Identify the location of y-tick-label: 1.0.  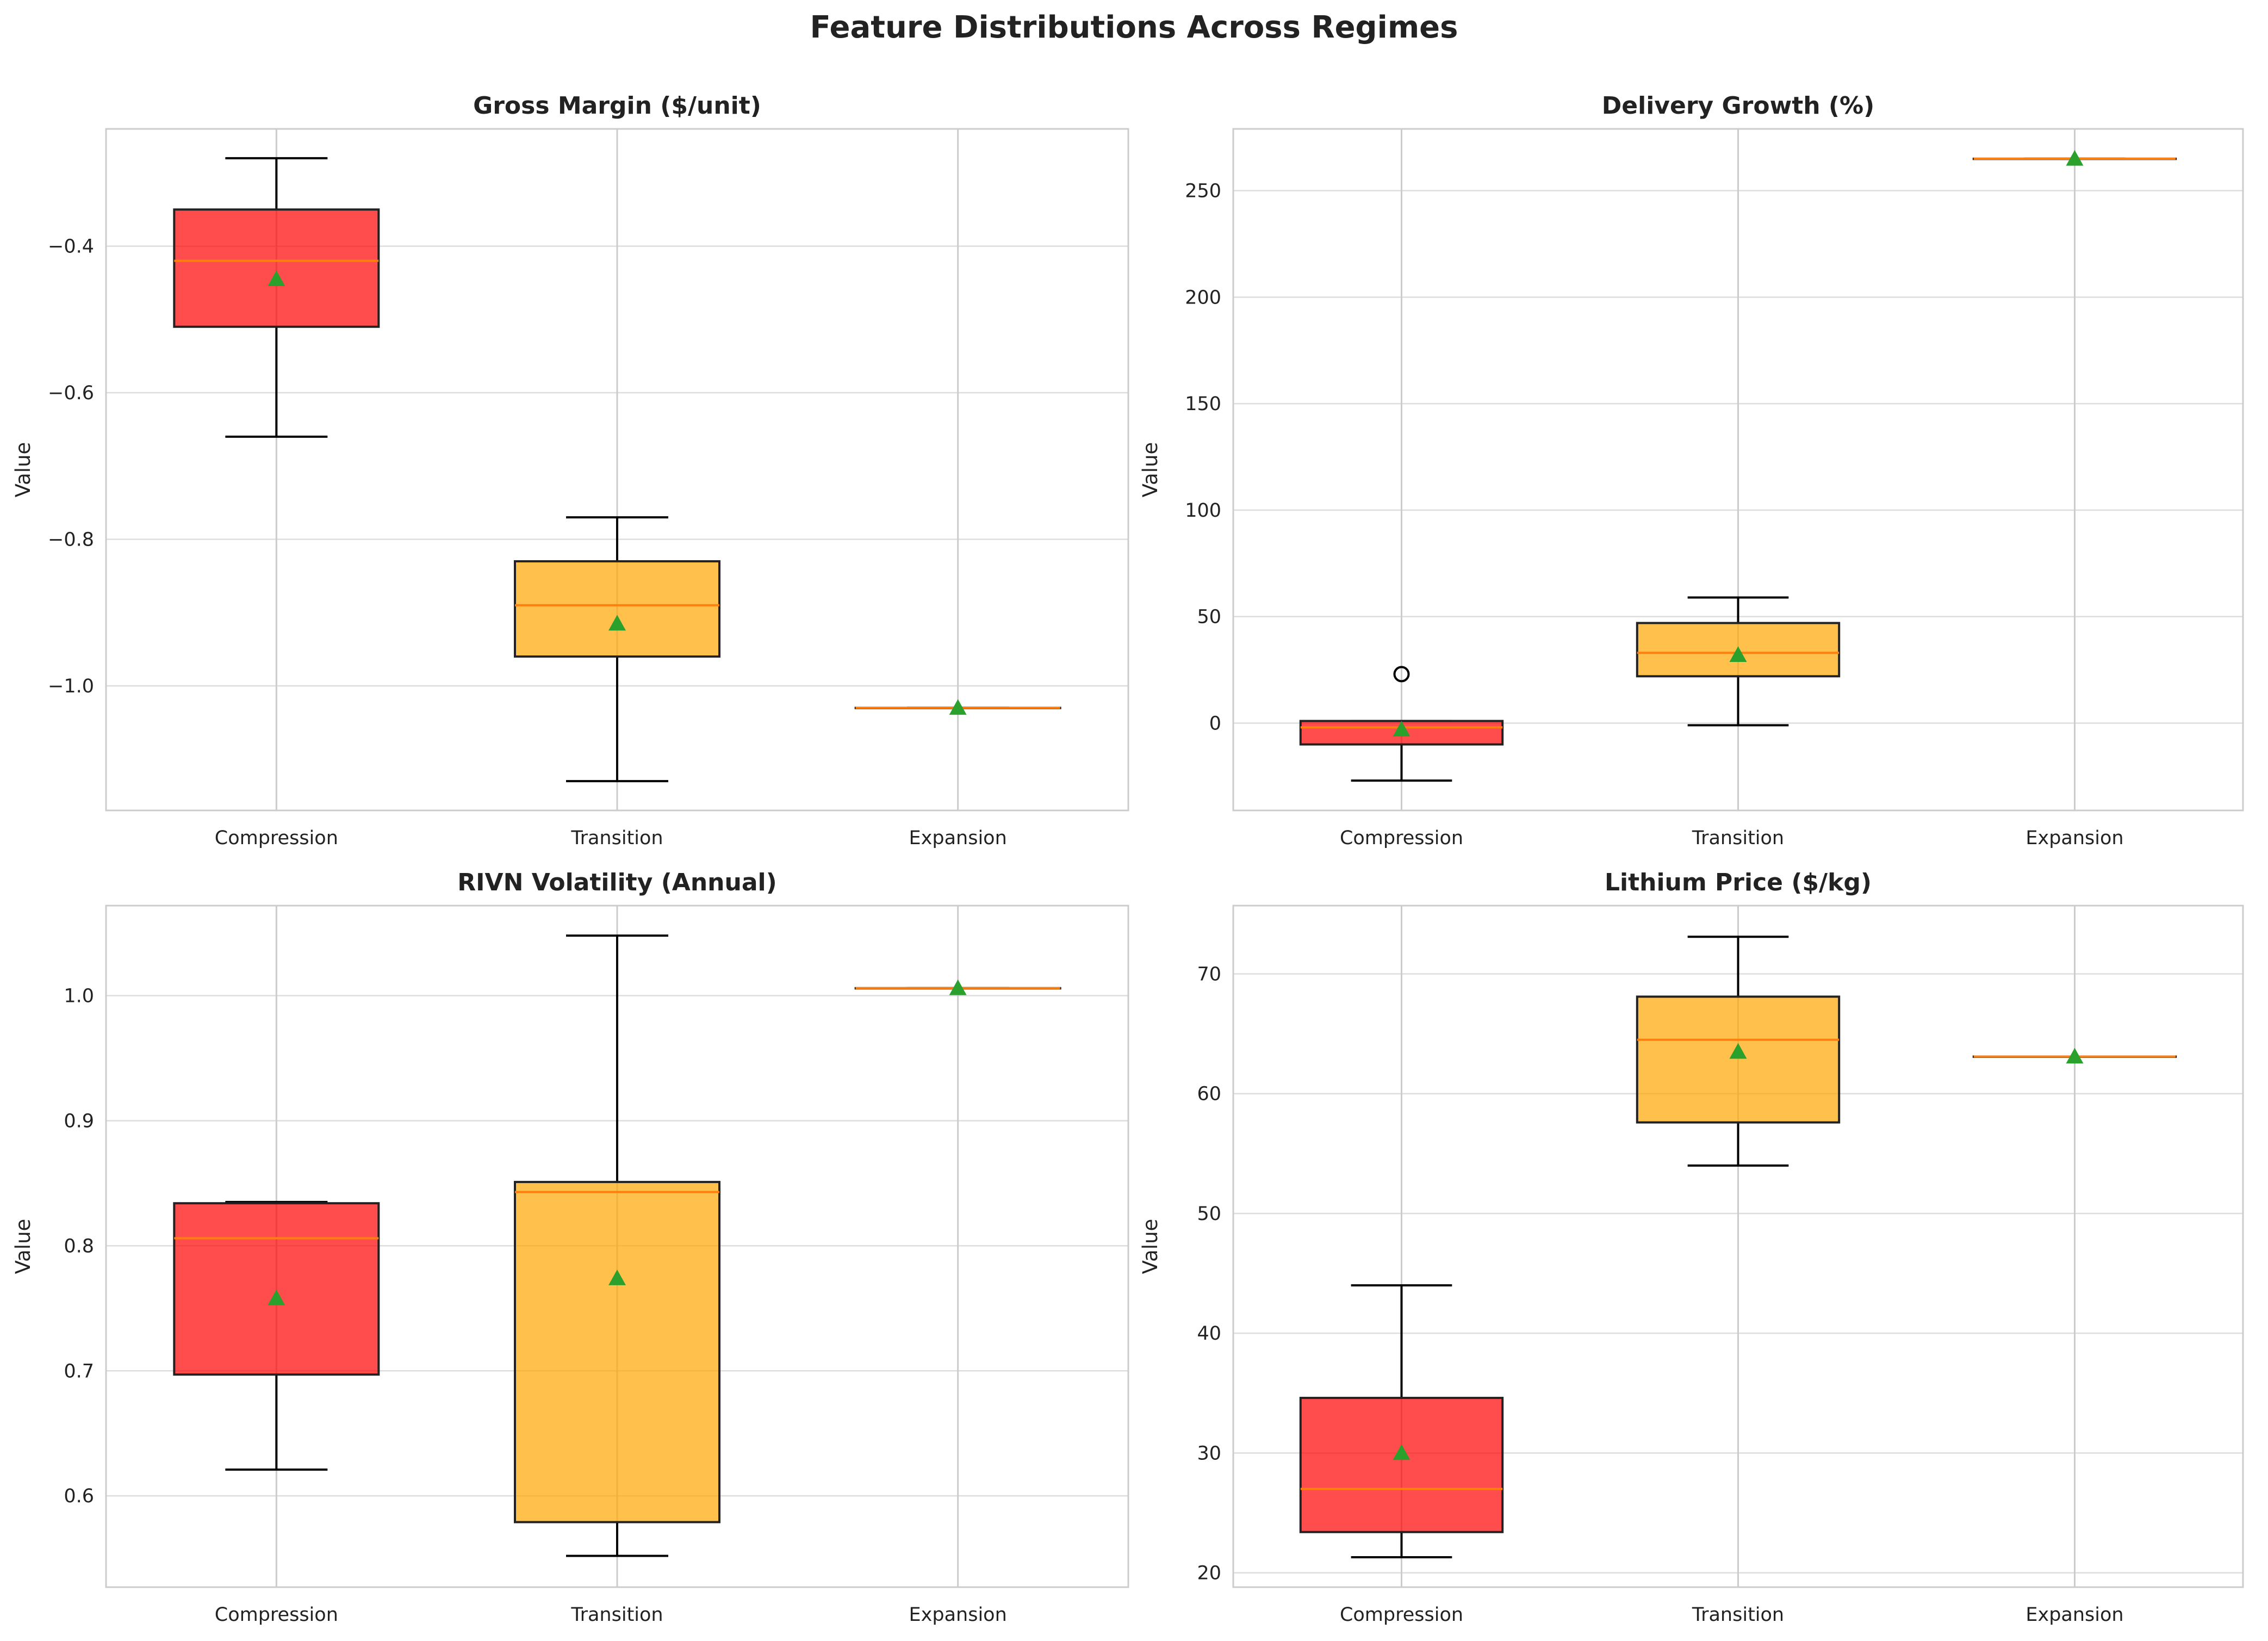
(79, 997).